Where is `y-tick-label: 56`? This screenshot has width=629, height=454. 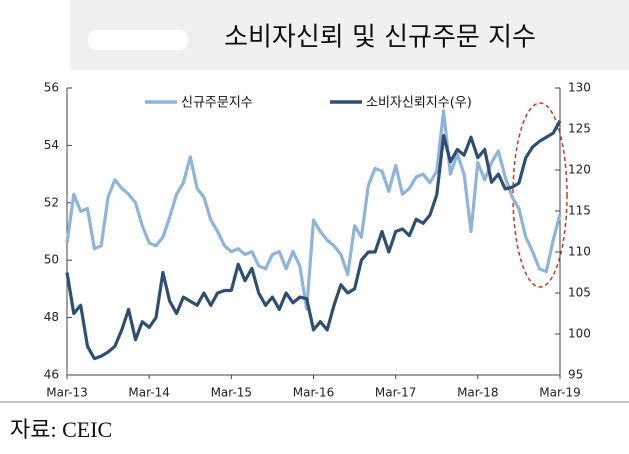
y-tick-label: 56 is located at coordinates (51, 88).